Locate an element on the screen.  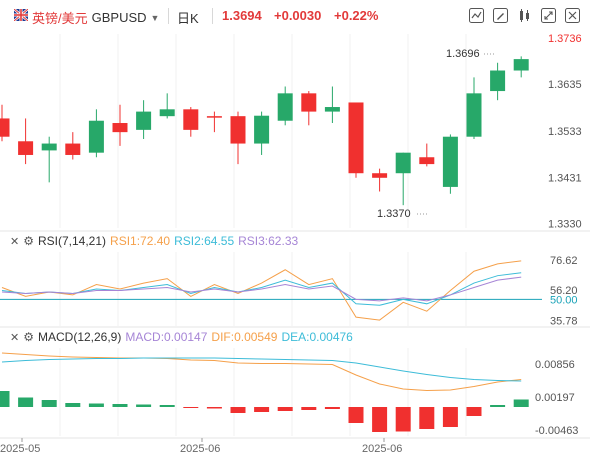
dea-legend: DEA:0.00476 is located at coordinates (317, 337).